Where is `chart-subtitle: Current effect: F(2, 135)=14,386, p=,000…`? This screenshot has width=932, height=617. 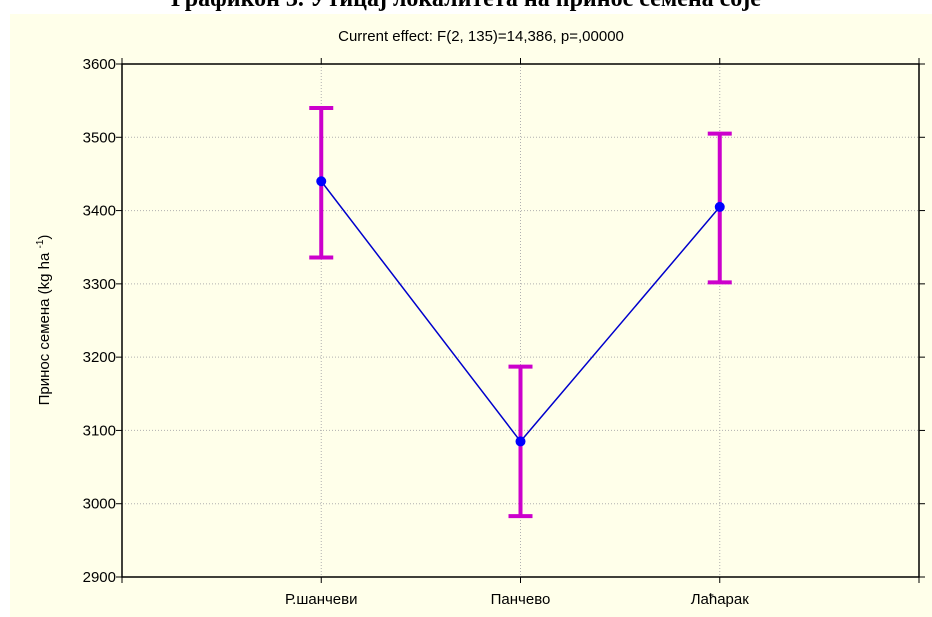
chart-subtitle: Current effect: F(2, 135)=14,386, p=,000… is located at coordinates (481, 36).